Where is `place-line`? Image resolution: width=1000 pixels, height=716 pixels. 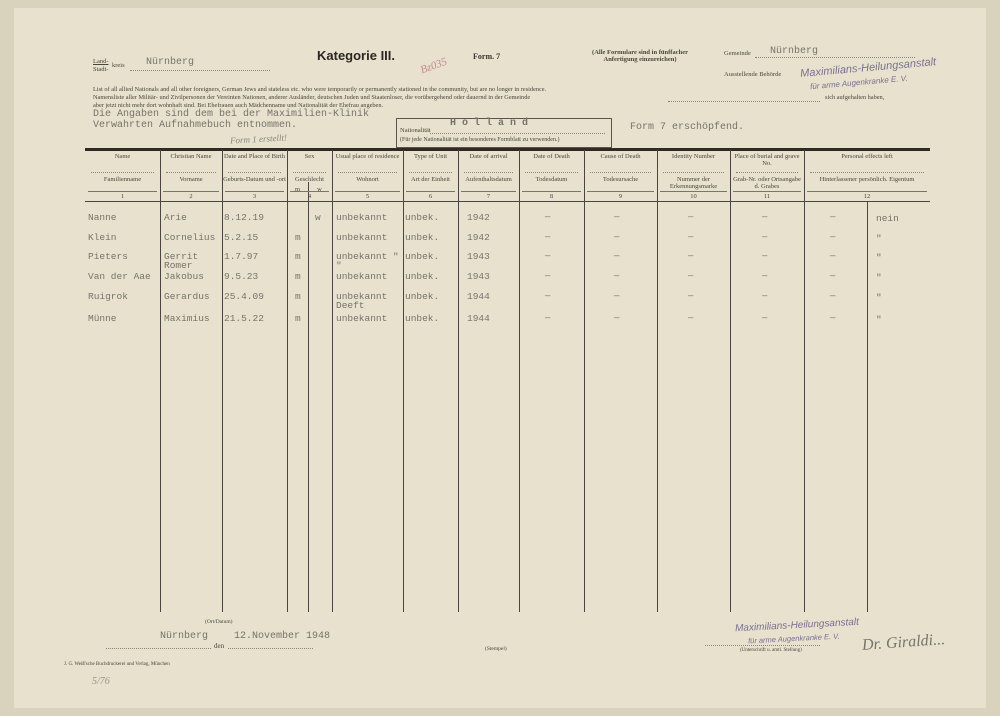
place-line is located at coordinates (158, 648).